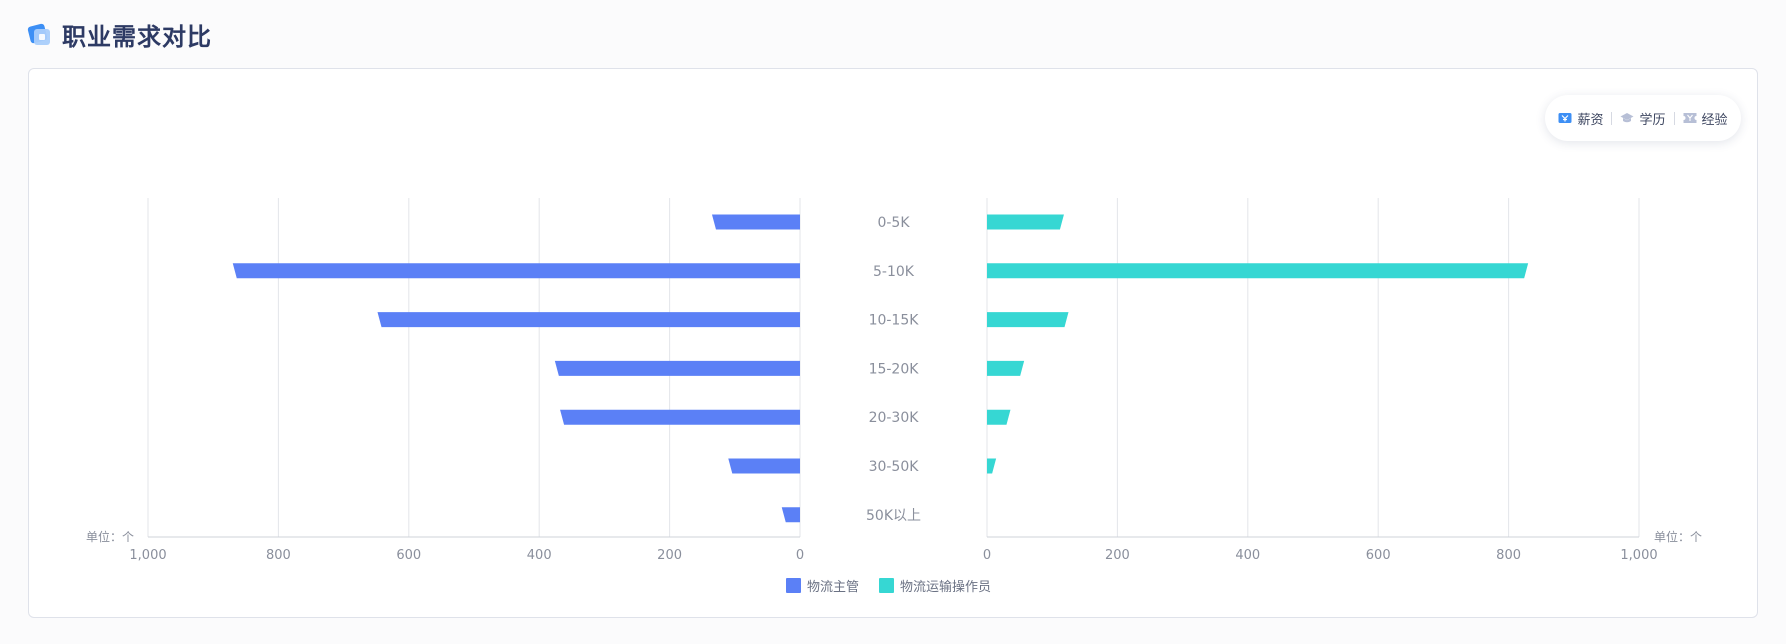 This screenshot has height=644, width=1786. Describe the element at coordinates (793, 585) in the screenshot. I see `legend-swatch-left` at that location.